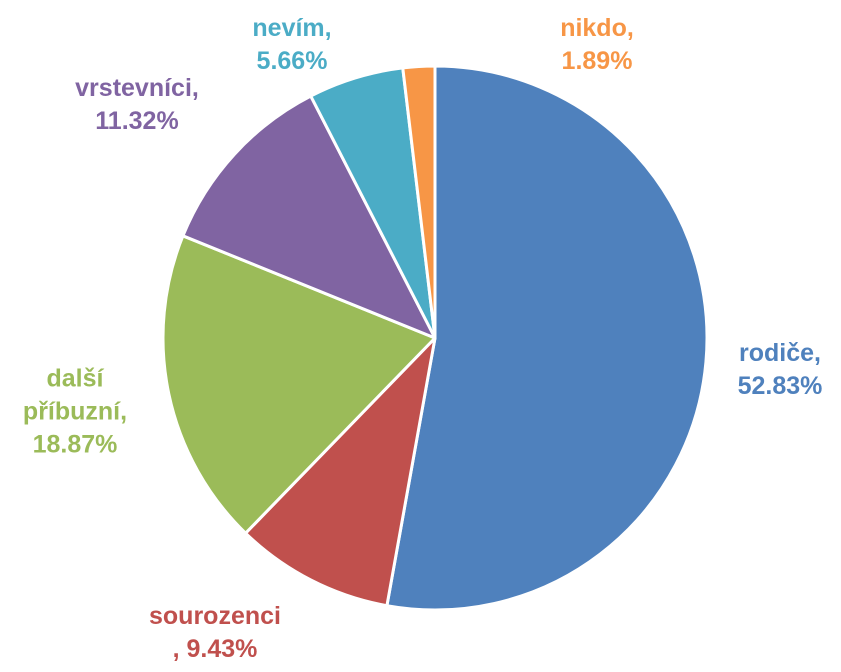 This screenshot has width=841, height=672. I want to click on data-label: další příbuzní, 18.87%, so click(75, 412).